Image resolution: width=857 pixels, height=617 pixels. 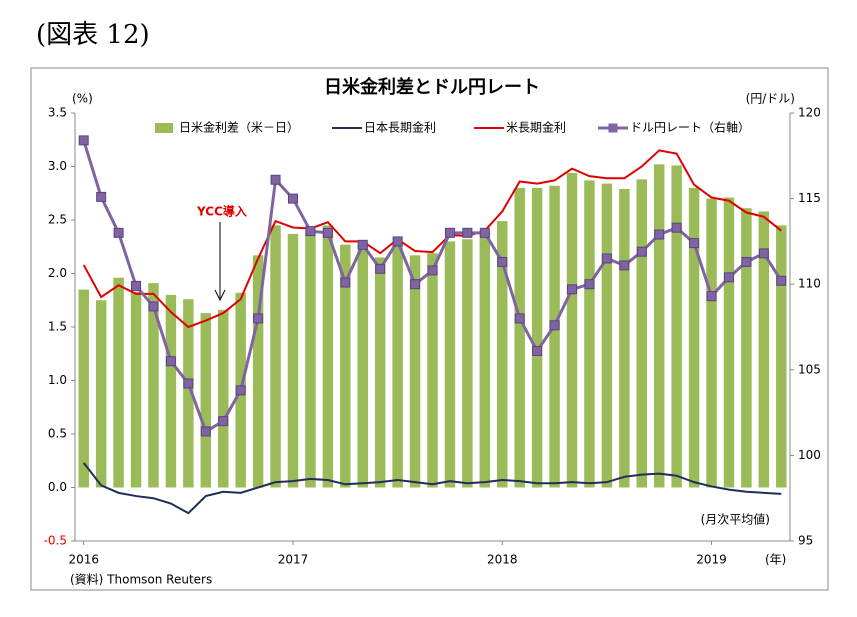 What do you see at coordinates (221, 211) in the screenshot?
I see `annotation: YCC導入` at bounding box center [221, 211].